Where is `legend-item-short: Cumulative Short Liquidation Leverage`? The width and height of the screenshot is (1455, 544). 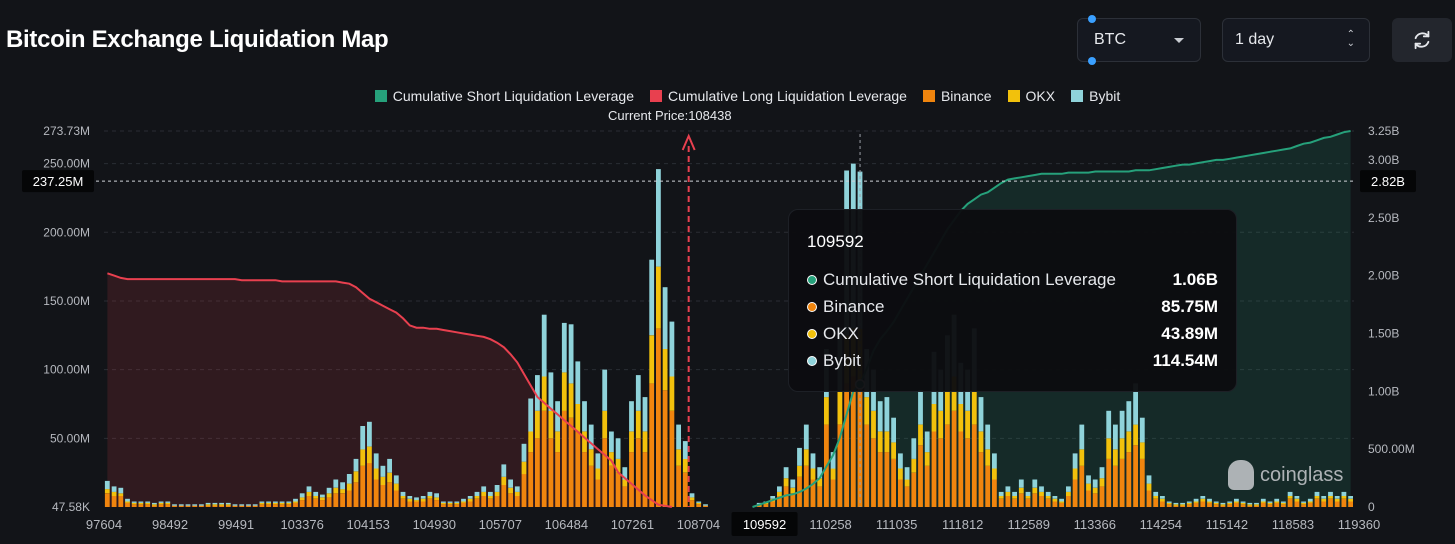
legend-item-short: Cumulative Short Liquidation Leverage is located at coordinates (504, 96).